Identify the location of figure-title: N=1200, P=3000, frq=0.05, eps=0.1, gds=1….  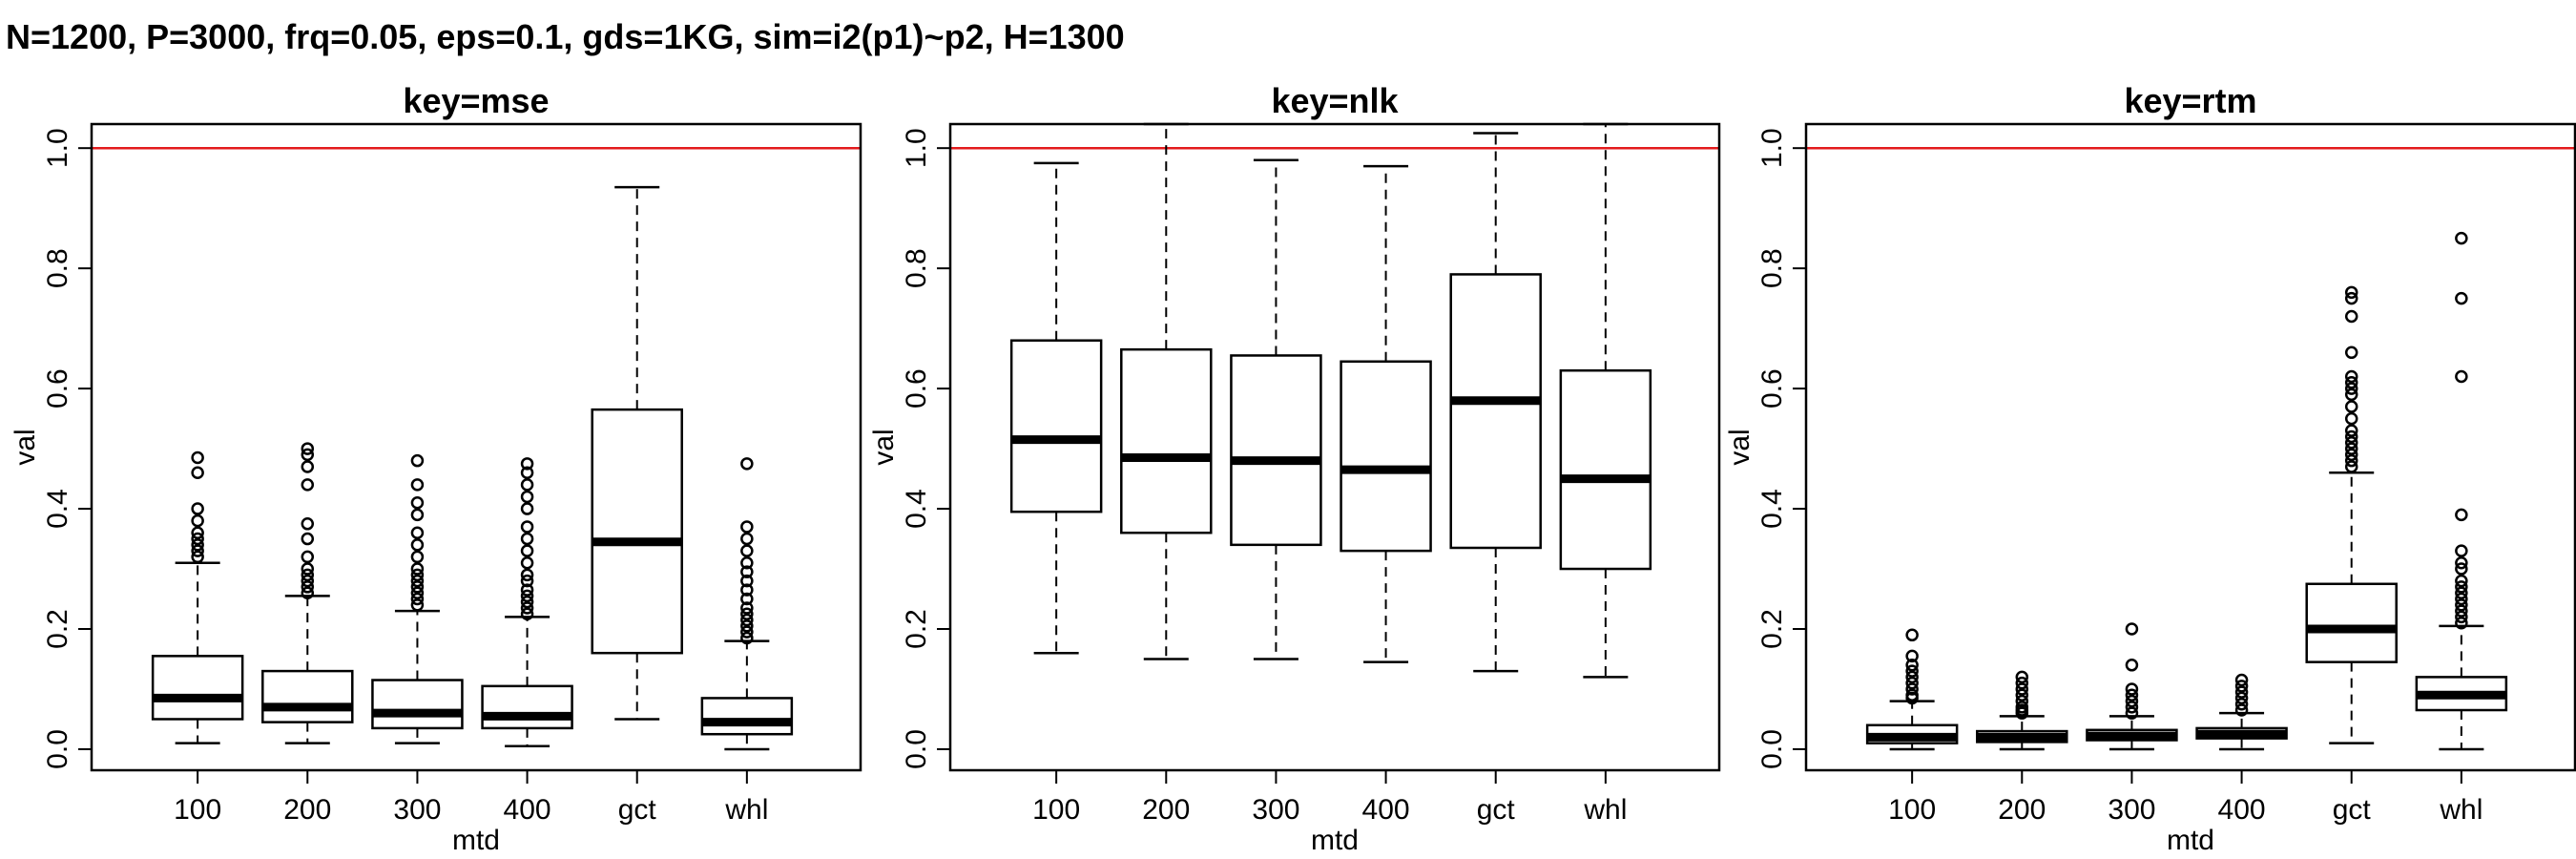
(565, 36).